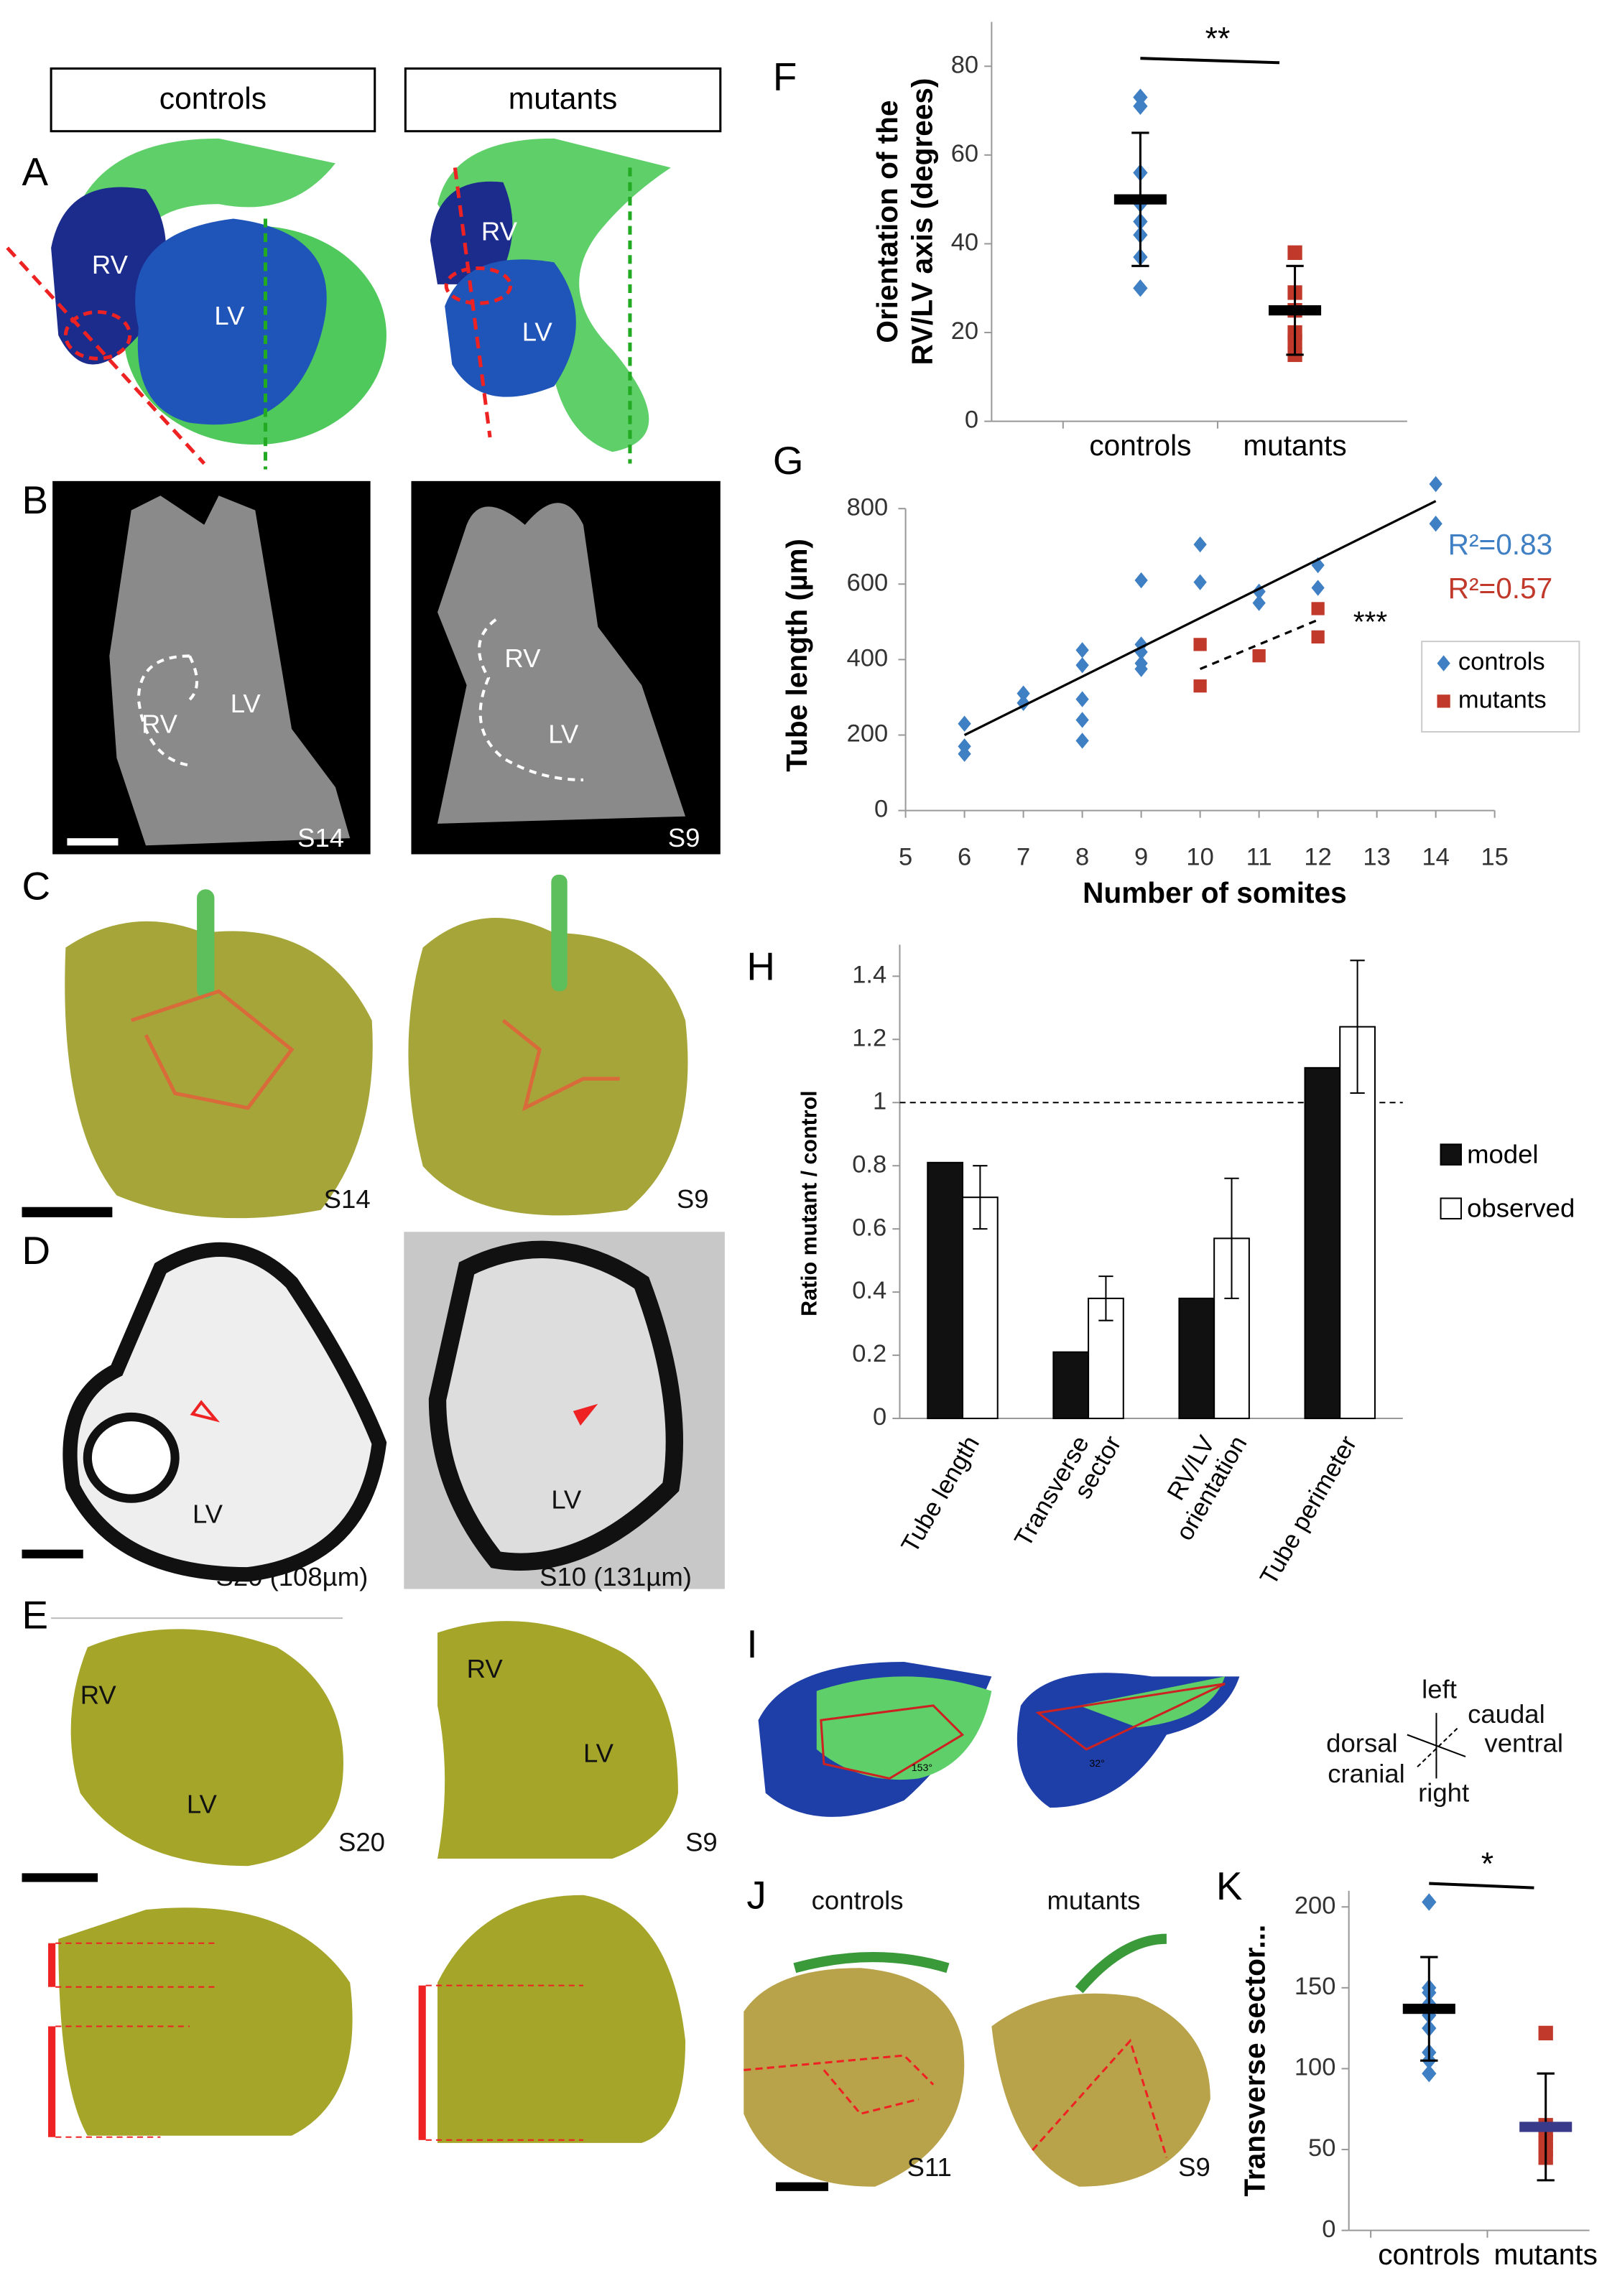 Image resolution: width=1607 pixels, height=2296 pixels. I want to click on r-squared: R²=0.57, so click(1500, 589).